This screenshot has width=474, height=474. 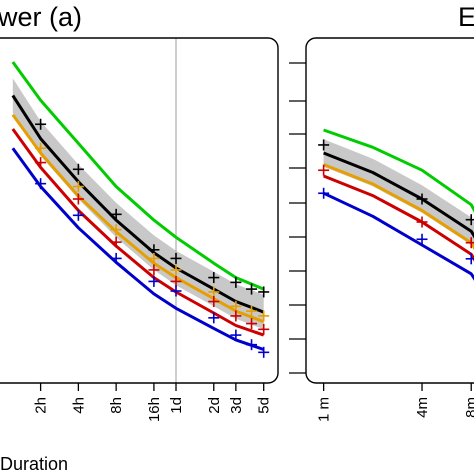 I want to click on x-tick-label: 16h, so click(x=154, y=409).